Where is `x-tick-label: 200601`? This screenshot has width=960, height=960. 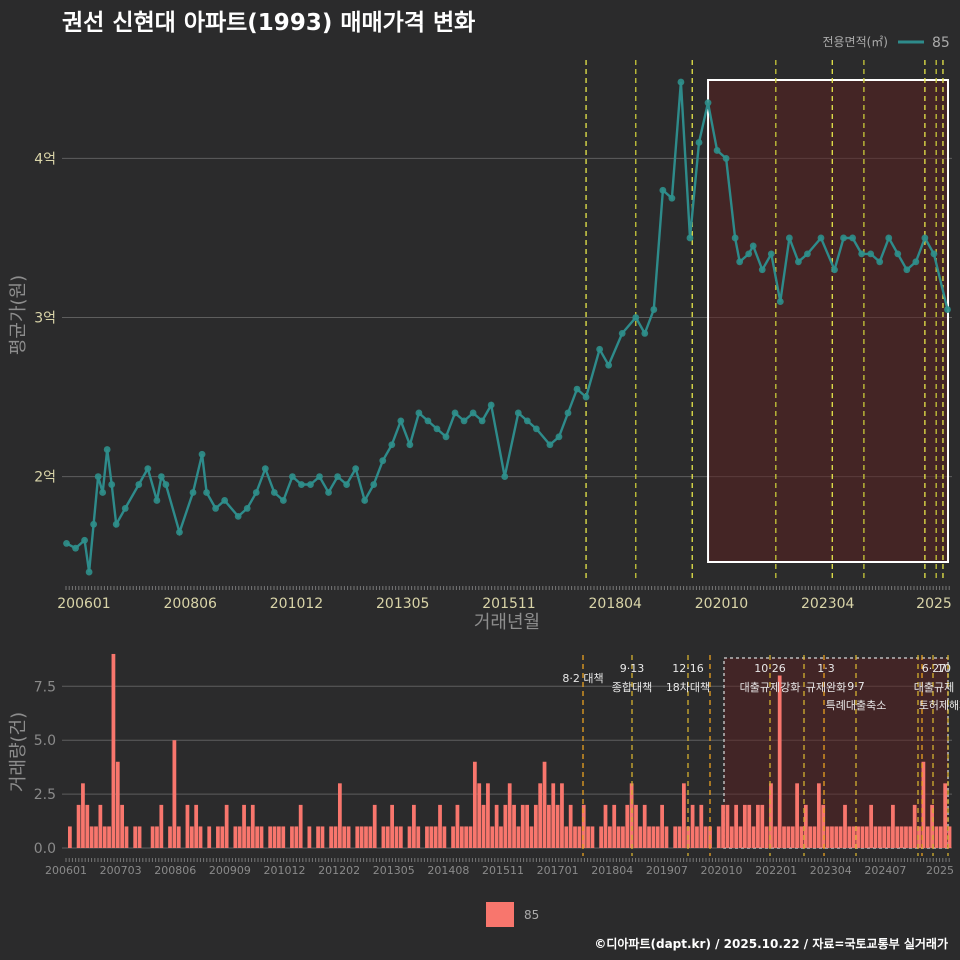 x-tick-label: 200601 is located at coordinates (83, 604).